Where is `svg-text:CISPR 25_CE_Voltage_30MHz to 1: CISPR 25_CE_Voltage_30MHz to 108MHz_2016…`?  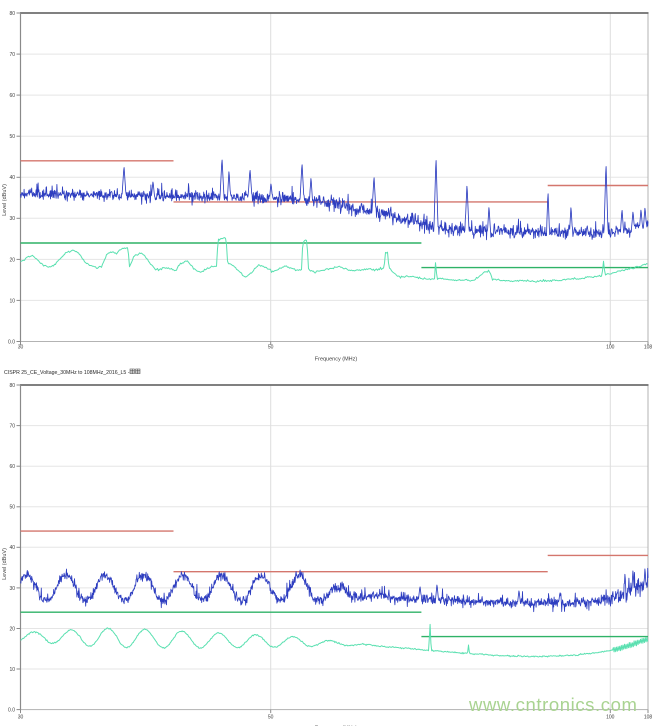 svg-text:CISPR 25_CE_Voltage_30MHz to 1: CISPR 25_CE_Voltage_30MHz to 108MHz_2016… is located at coordinates (67, 373).